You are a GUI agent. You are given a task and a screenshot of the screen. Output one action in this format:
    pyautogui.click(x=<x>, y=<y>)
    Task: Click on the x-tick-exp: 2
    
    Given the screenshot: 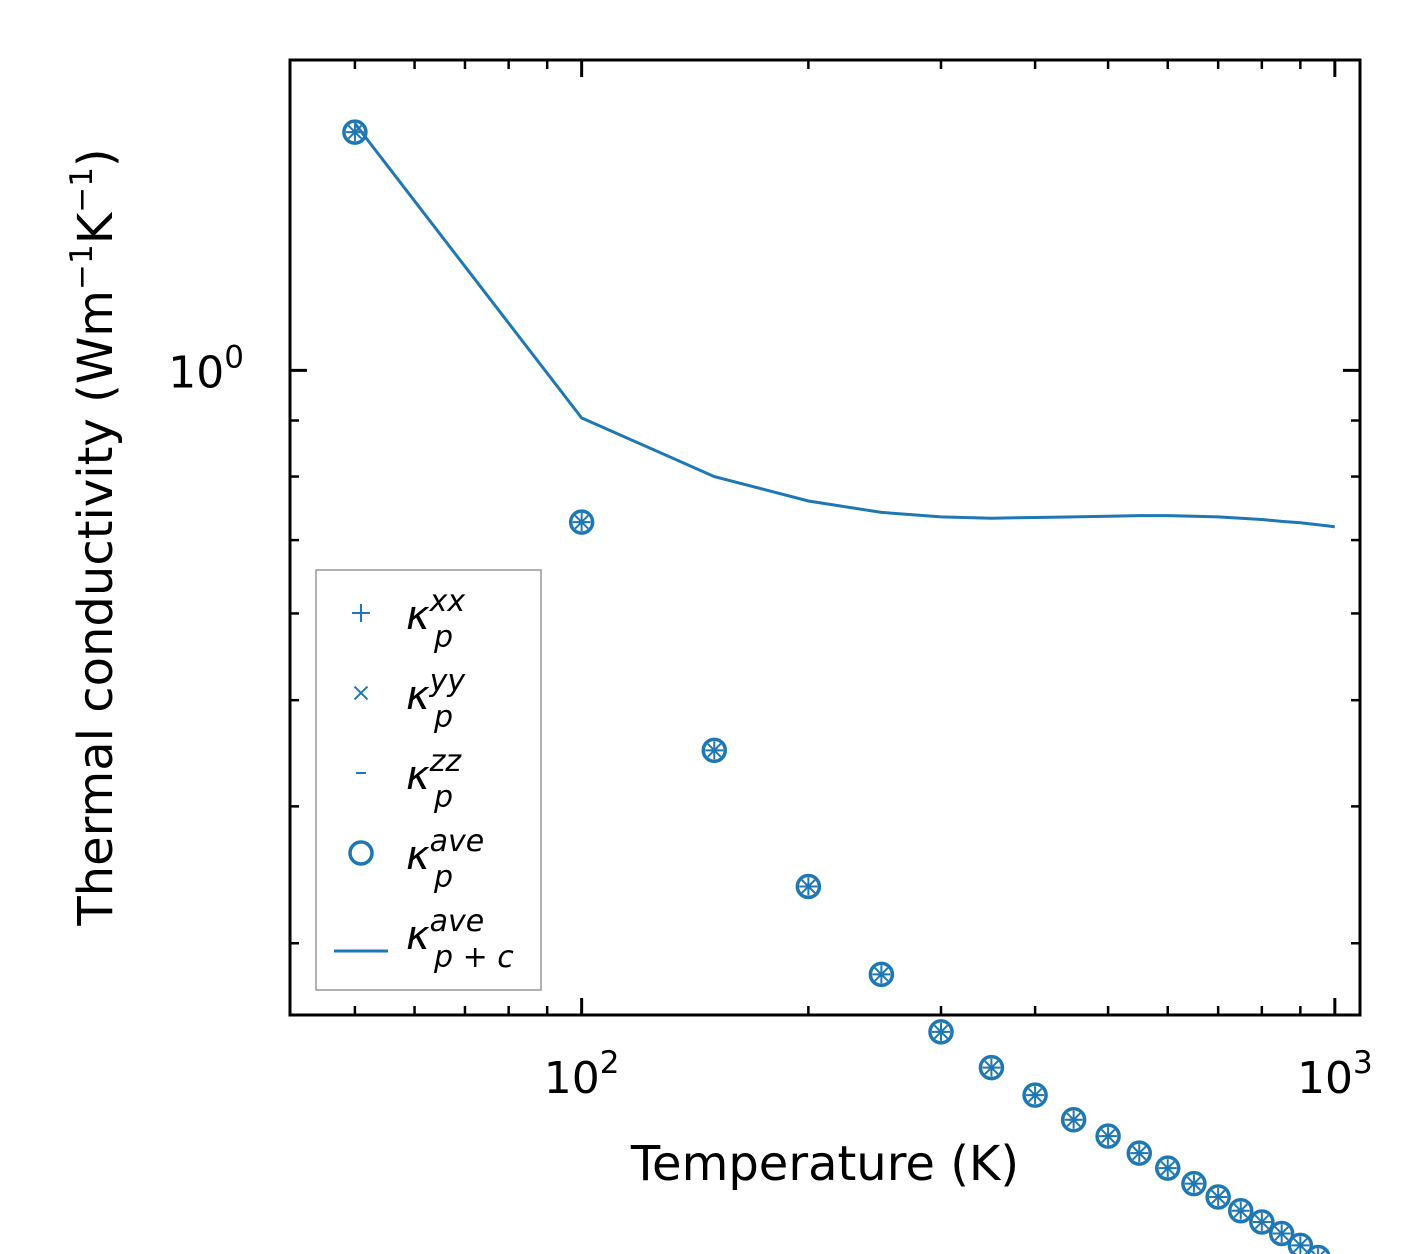 What is the action you would take?
    pyautogui.click(x=610, y=1063)
    